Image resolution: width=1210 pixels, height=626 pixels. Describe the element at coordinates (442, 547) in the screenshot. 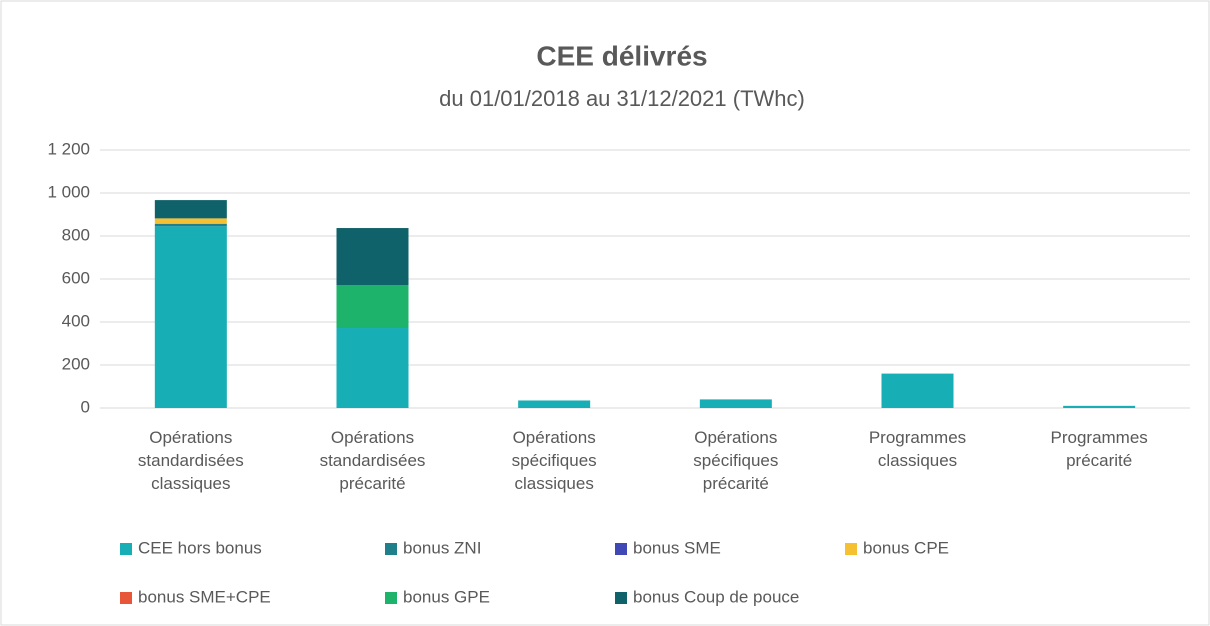

I see `legend-label: bonus ZNI` at that location.